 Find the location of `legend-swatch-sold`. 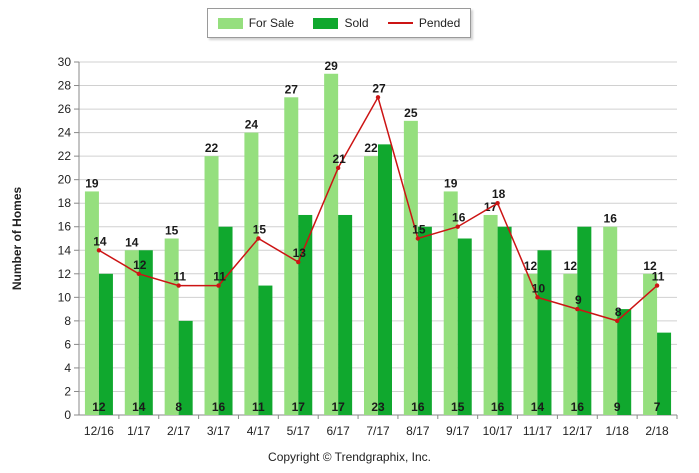

legend-swatch-sold is located at coordinates (326, 23).